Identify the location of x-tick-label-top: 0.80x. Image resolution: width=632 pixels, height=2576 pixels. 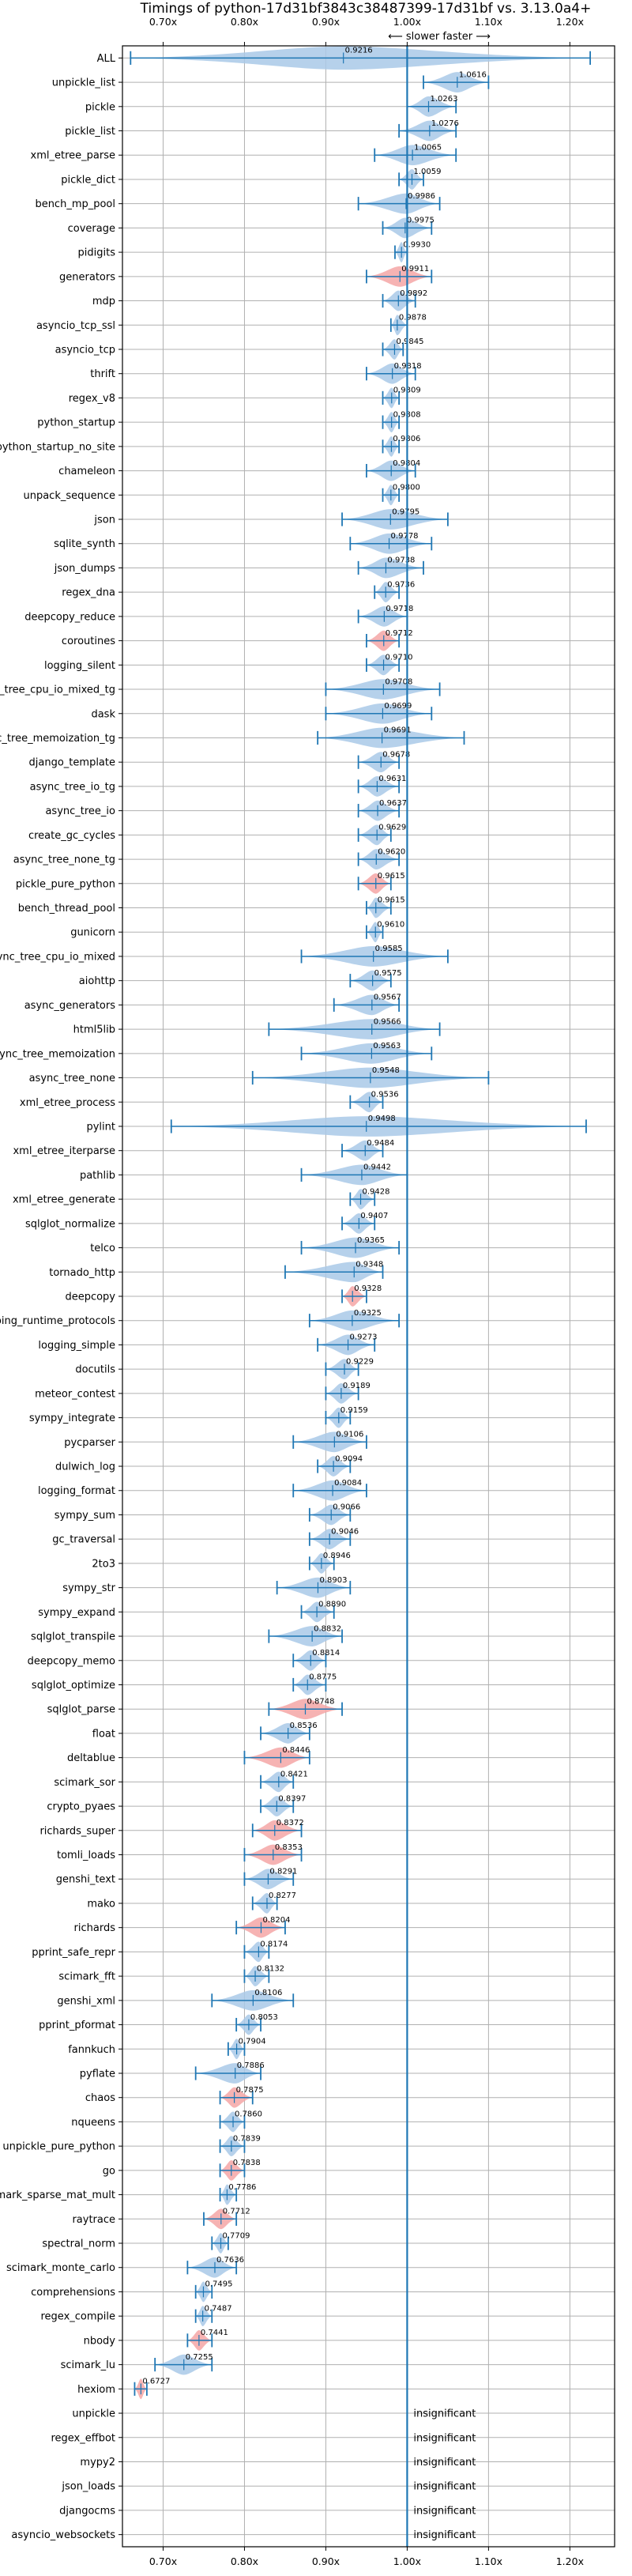
(245, 22).